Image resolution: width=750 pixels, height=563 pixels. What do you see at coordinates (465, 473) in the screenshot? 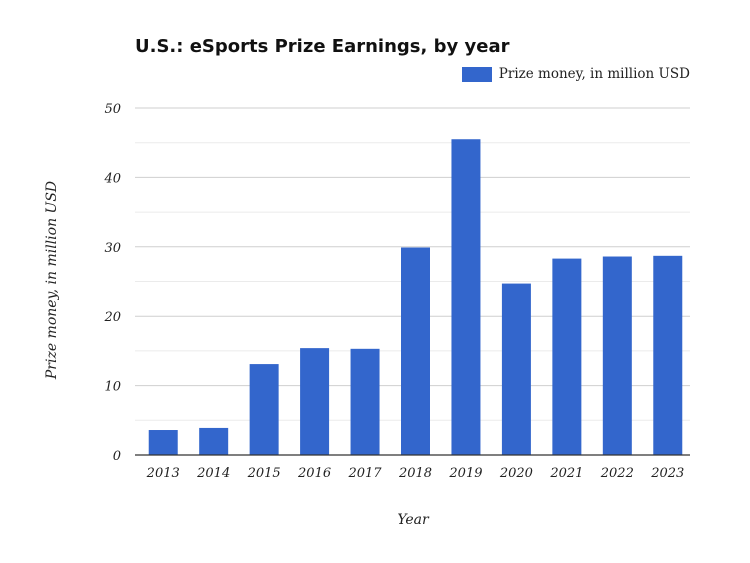
I see `x-tick-label: 2019` at bounding box center [465, 473].